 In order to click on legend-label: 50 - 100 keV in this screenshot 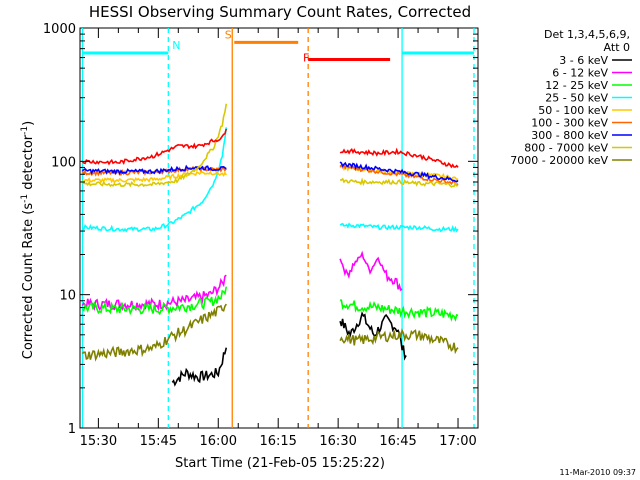, I will do `click(573, 110)`.